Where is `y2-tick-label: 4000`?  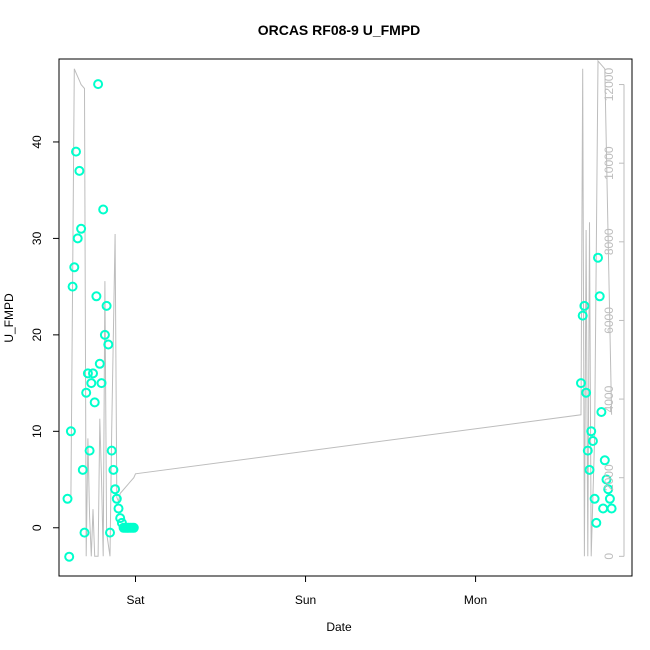
y2-tick-label: 4000 is located at coordinates (609, 398).